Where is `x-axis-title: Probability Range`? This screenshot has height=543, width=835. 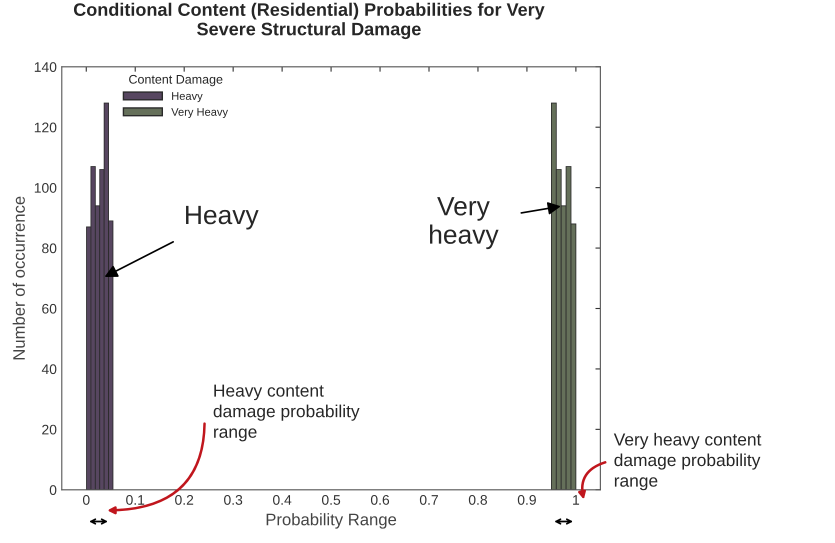 x-axis-title: Probability Range is located at coordinates (331, 521).